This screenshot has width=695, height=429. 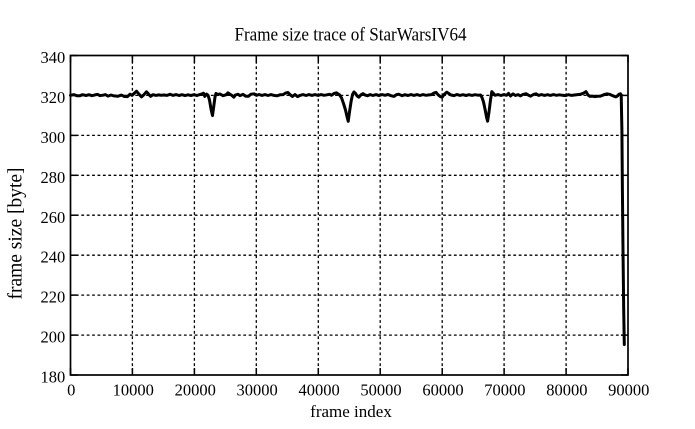 What do you see at coordinates (195, 390) in the screenshot?
I see `svg-text: 20000` at bounding box center [195, 390].